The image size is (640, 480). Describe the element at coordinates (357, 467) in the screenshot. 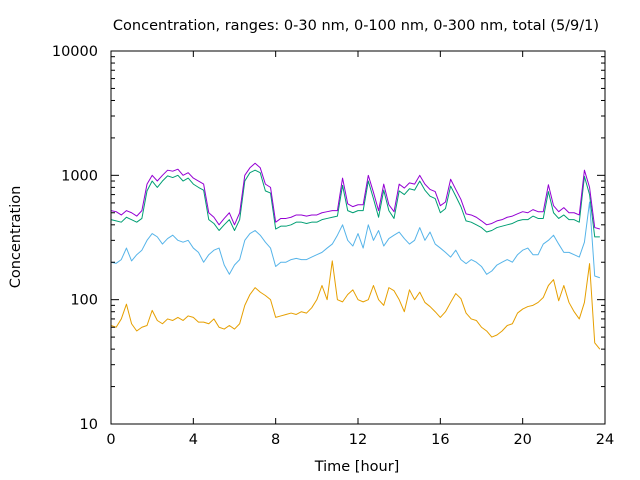

I see `x-axis-label: Time [hour]` at that location.